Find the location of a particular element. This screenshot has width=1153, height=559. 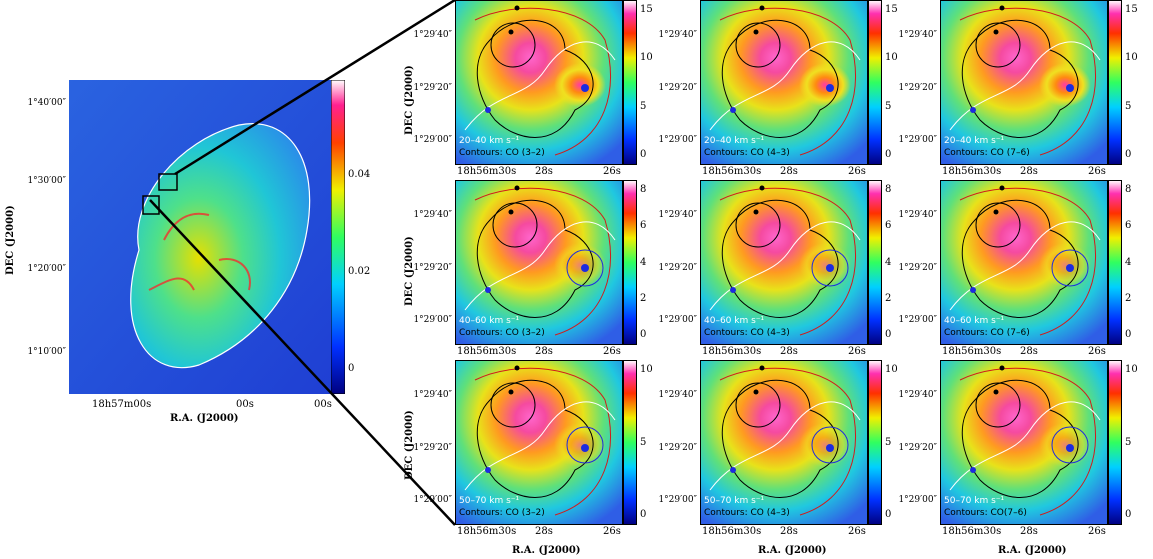

overview-ra-tick-label: 18h57m00s is located at coordinates (122, 404).